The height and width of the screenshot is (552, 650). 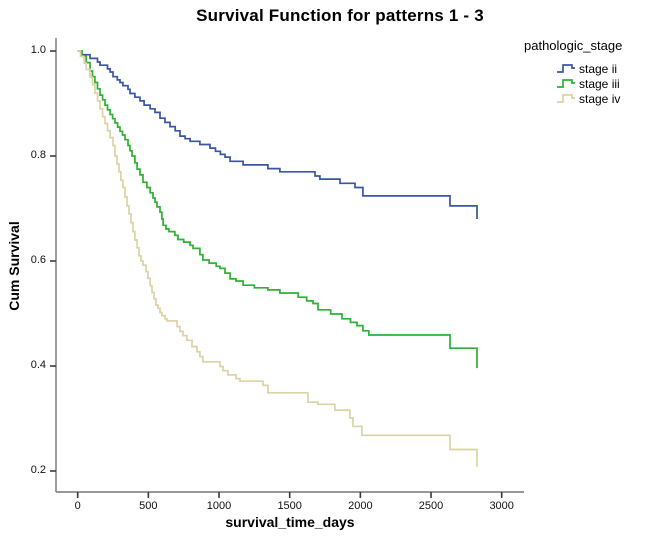 I want to click on legend-item: stage iv, so click(x=587, y=98).